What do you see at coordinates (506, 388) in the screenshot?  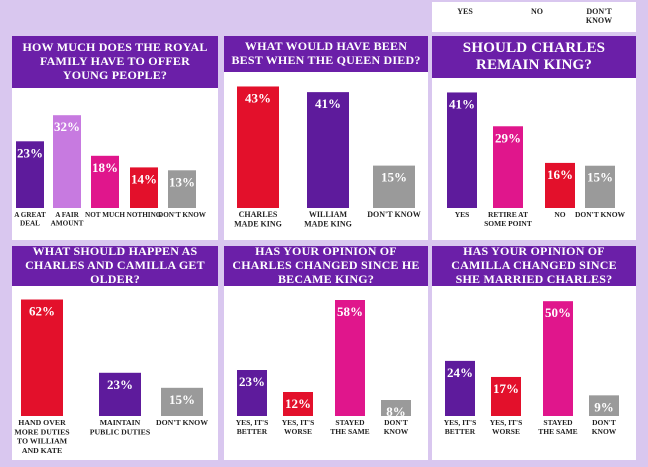 I see `bar-value-label: 17%` at bounding box center [506, 388].